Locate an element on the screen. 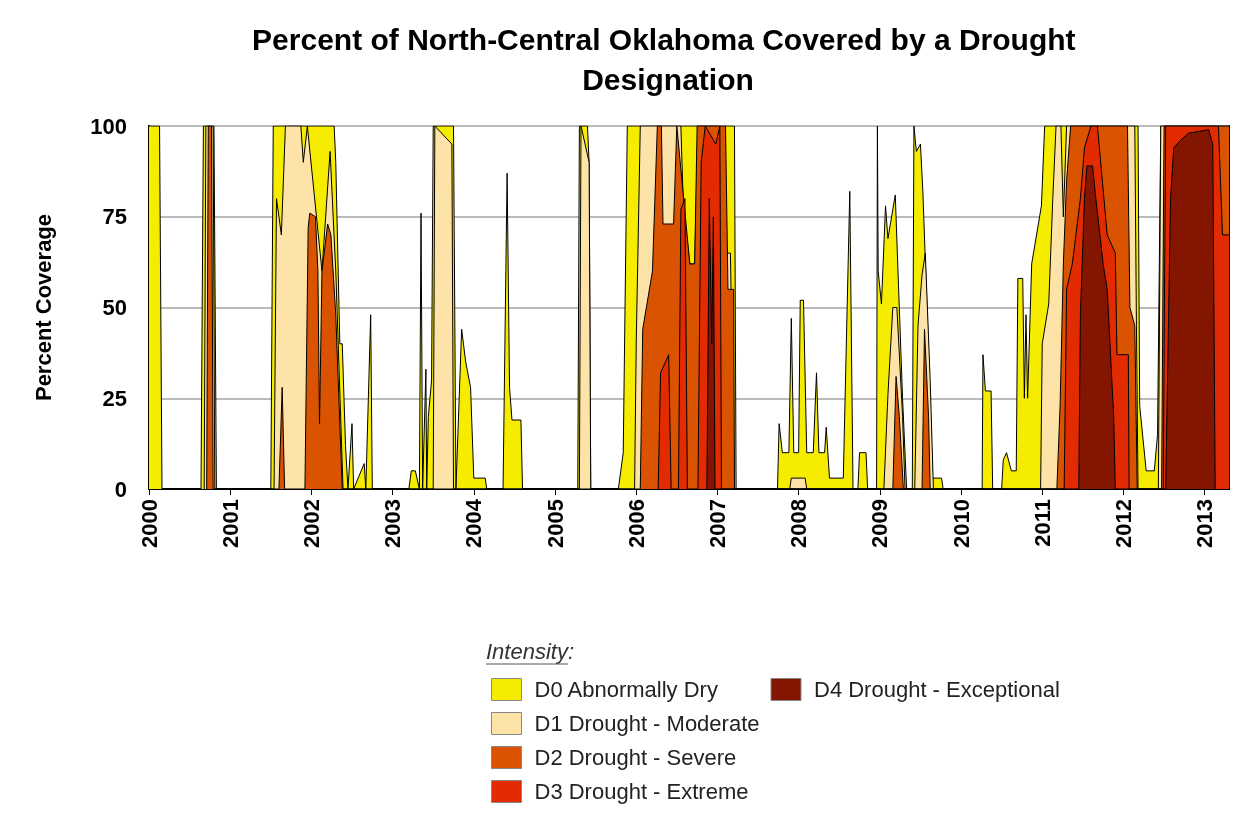 This screenshot has height=824, width=1244. x-tick-label: 2011 is located at coordinates (1042, 523).